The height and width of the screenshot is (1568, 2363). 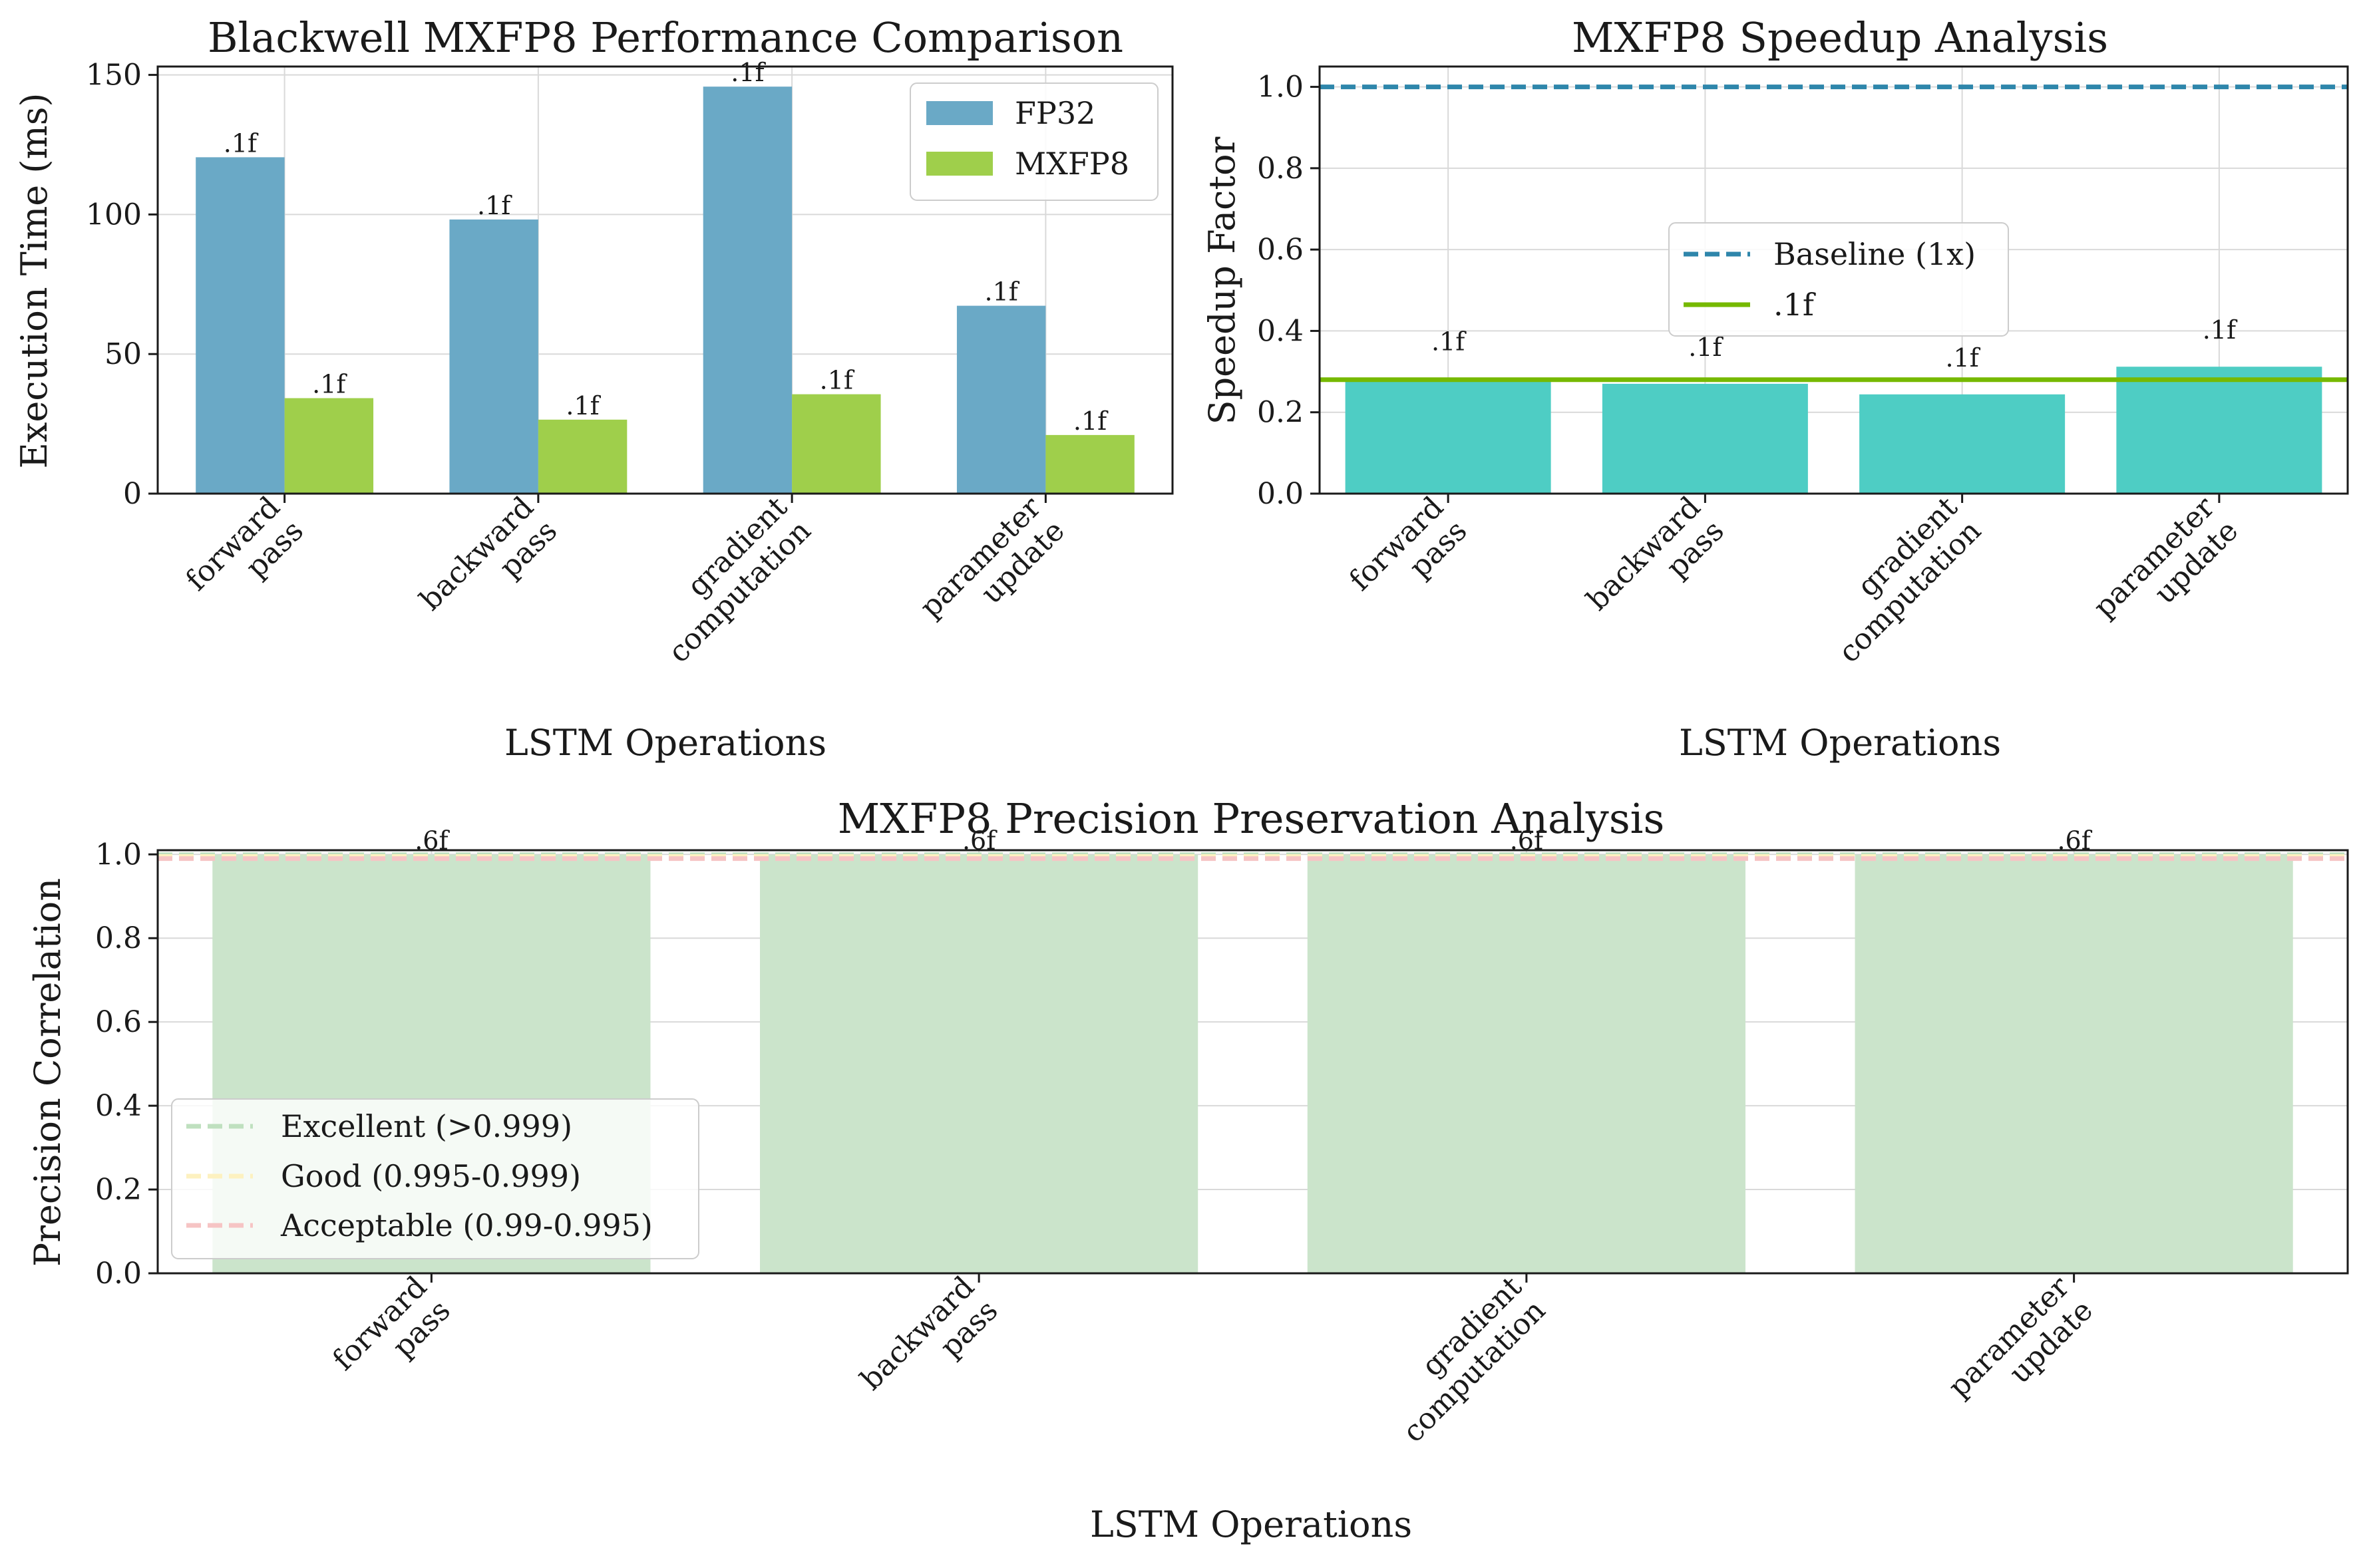 I want to click on precision-ytick-label: 0.6, so click(x=118, y=1022).